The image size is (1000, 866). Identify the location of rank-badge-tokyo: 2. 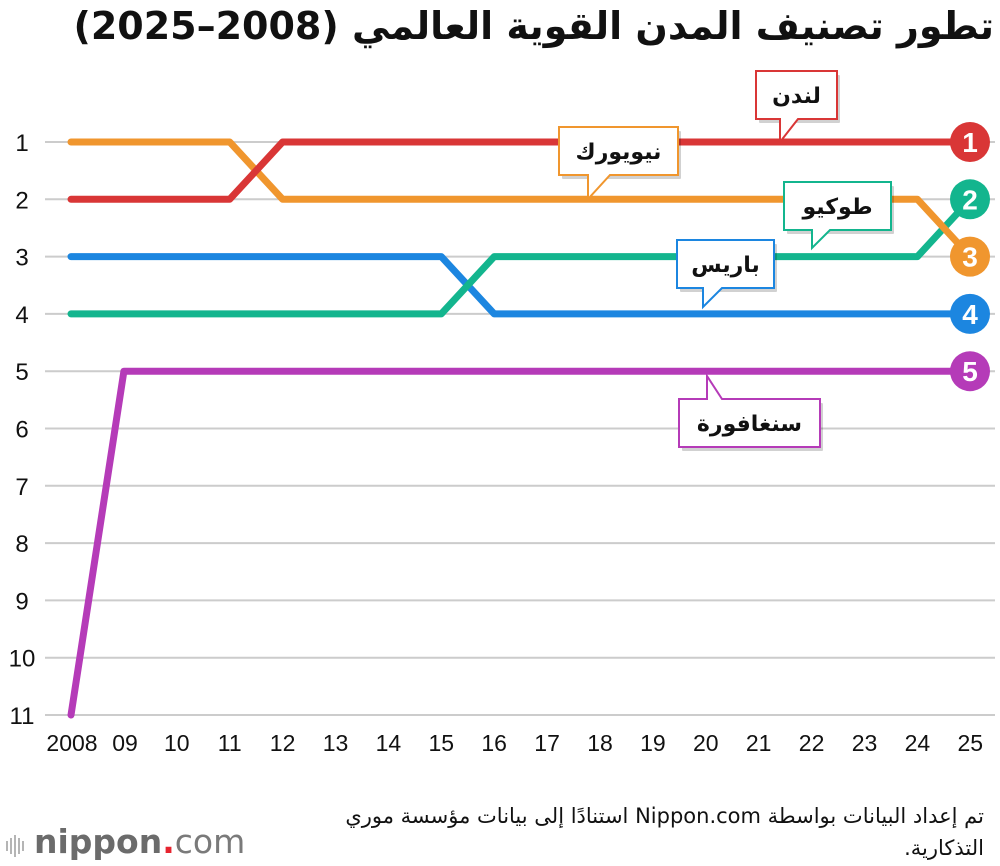
(970, 199).